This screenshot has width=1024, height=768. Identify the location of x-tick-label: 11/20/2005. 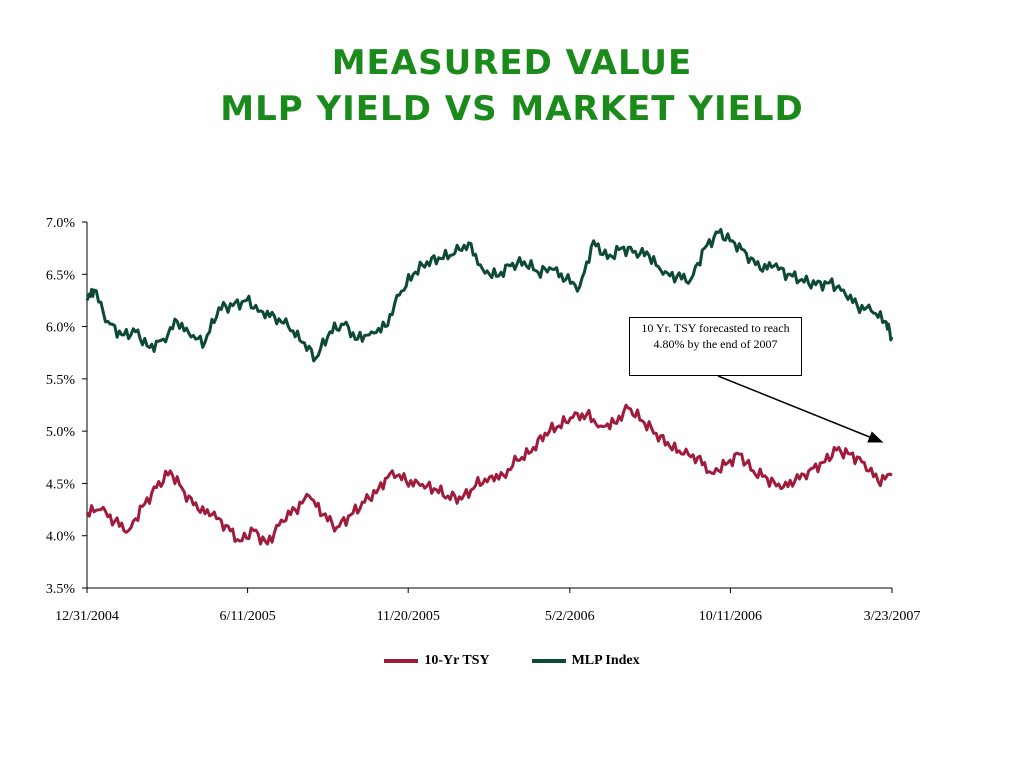
(408, 616).